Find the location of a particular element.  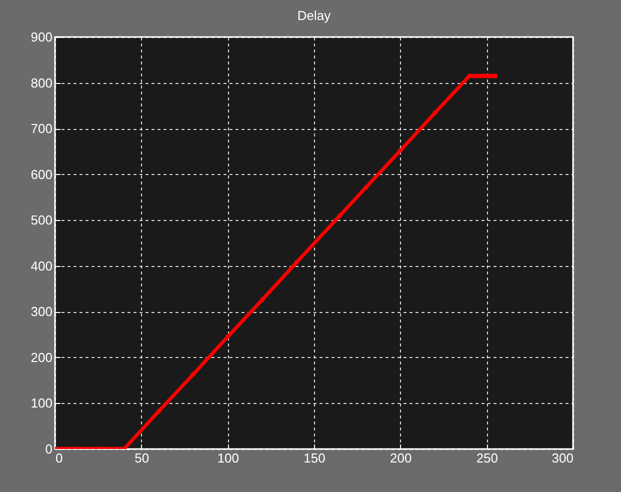

y-tick-label: 200 is located at coordinates (41, 357).